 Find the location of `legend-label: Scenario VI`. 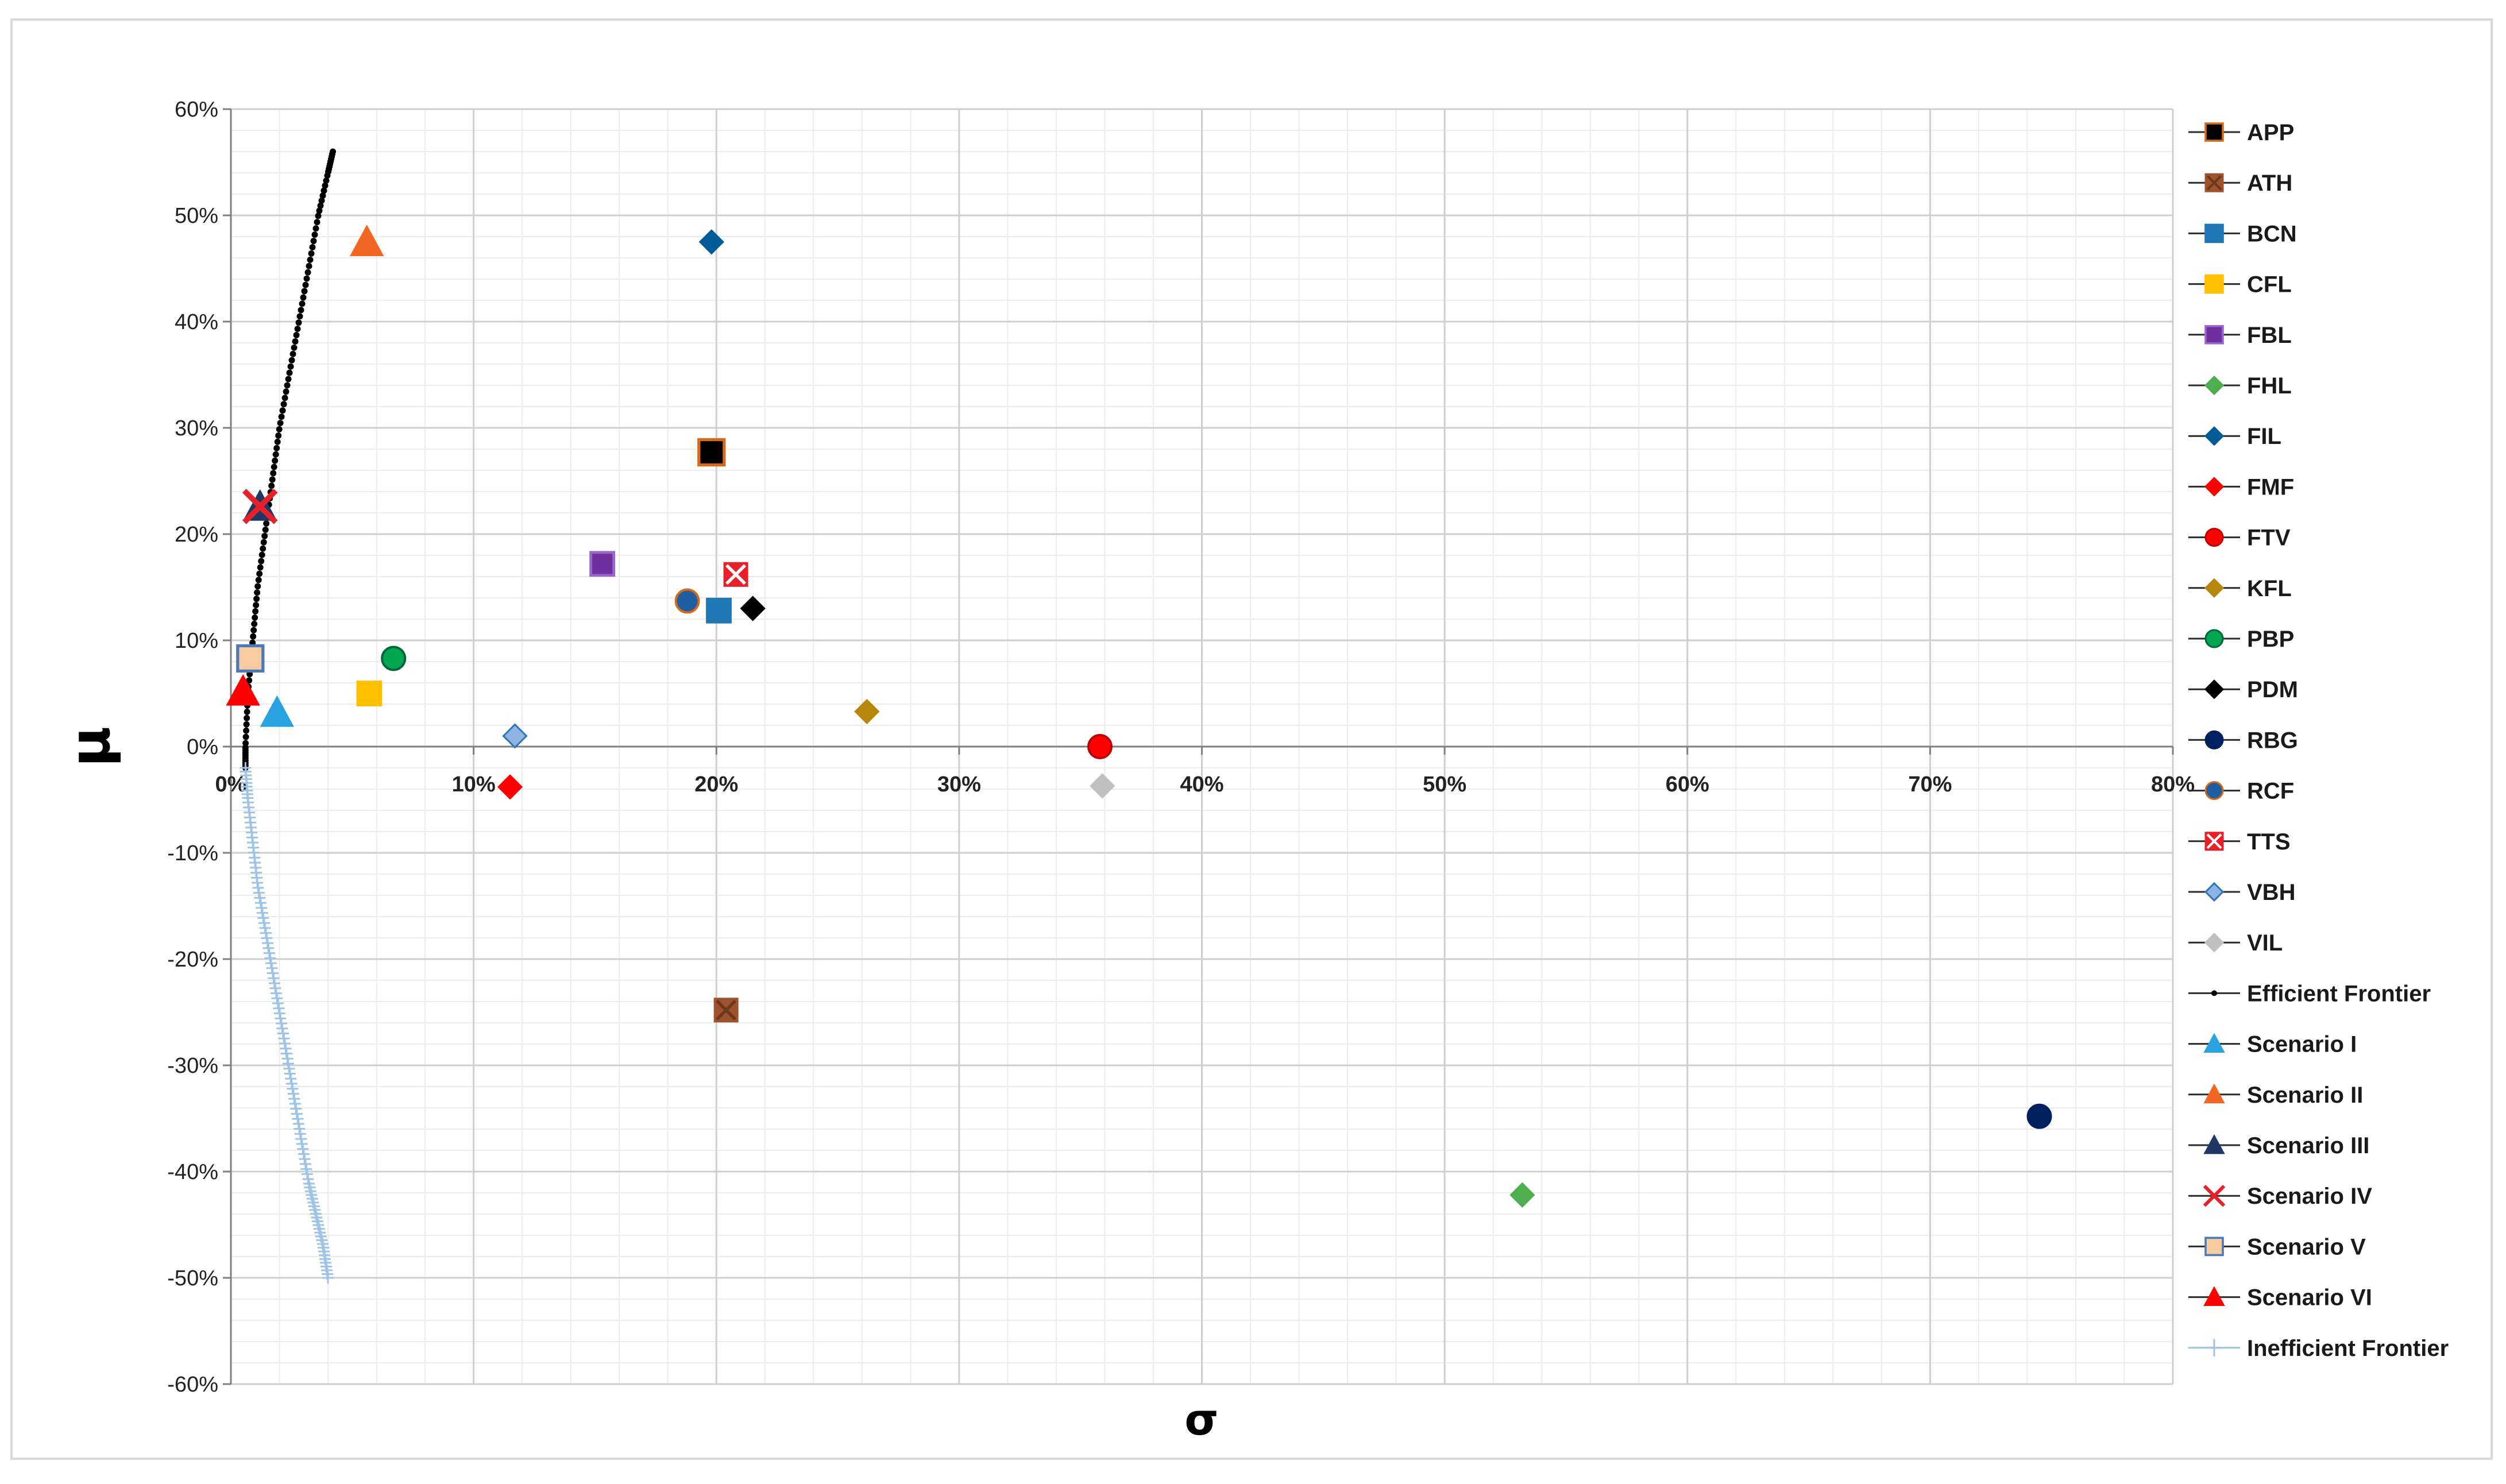

legend-label: Scenario VI is located at coordinates (2309, 1298).